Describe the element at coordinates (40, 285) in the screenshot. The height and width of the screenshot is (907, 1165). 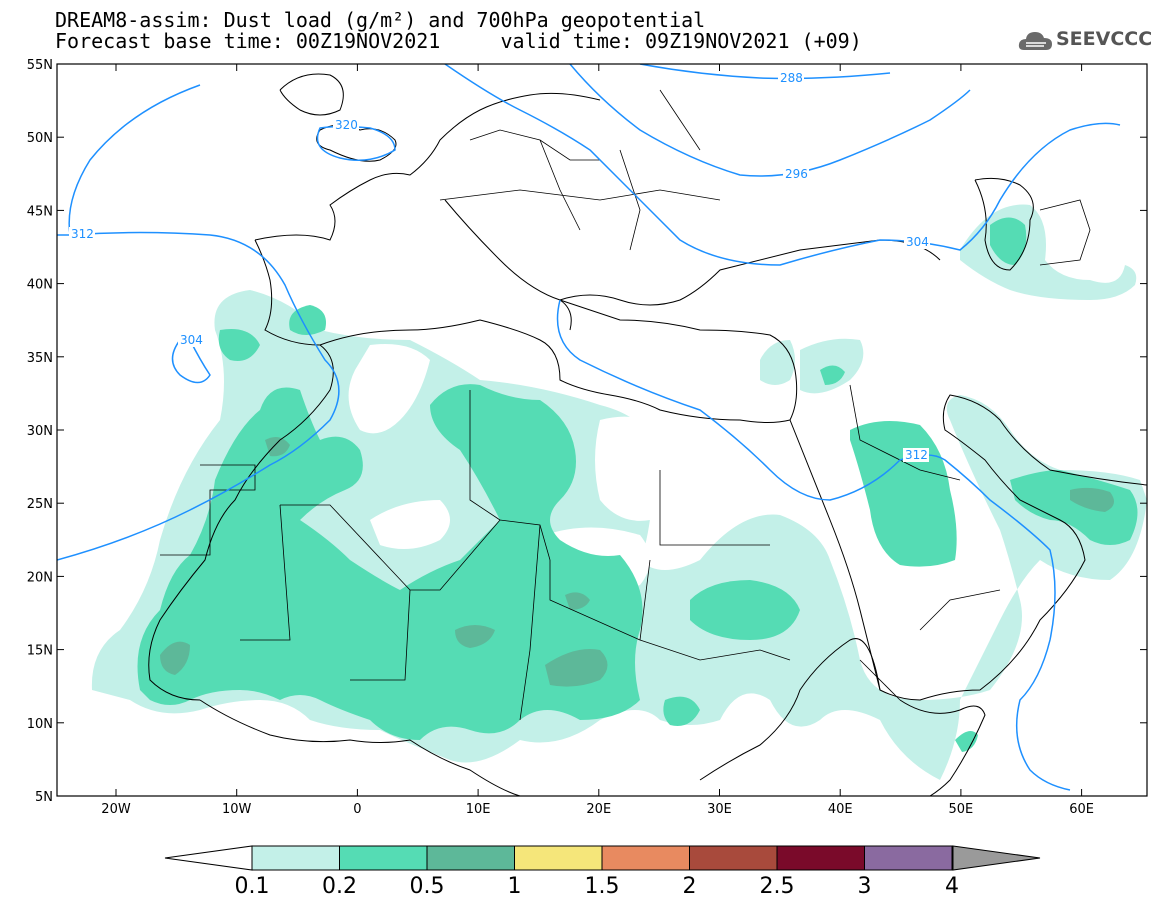
I see `lat-label: 40N` at that location.